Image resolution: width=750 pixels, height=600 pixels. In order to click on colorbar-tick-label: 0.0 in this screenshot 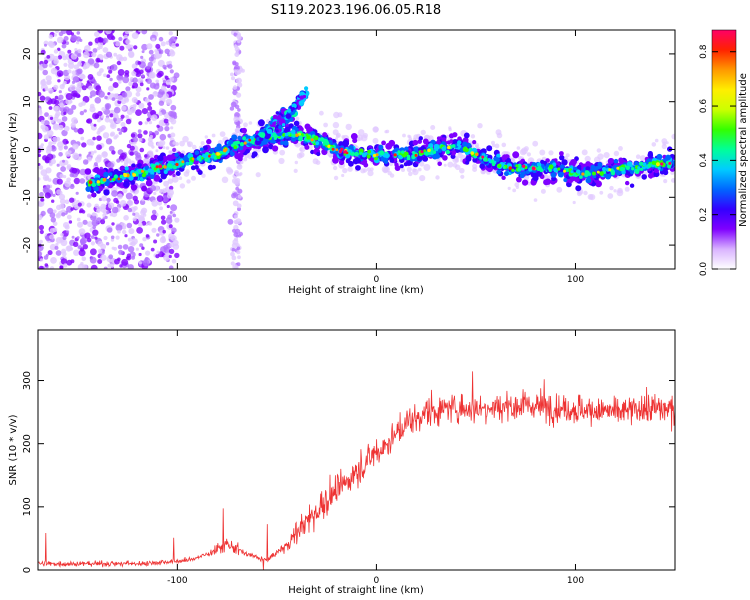, I will do `click(704, 269)`.